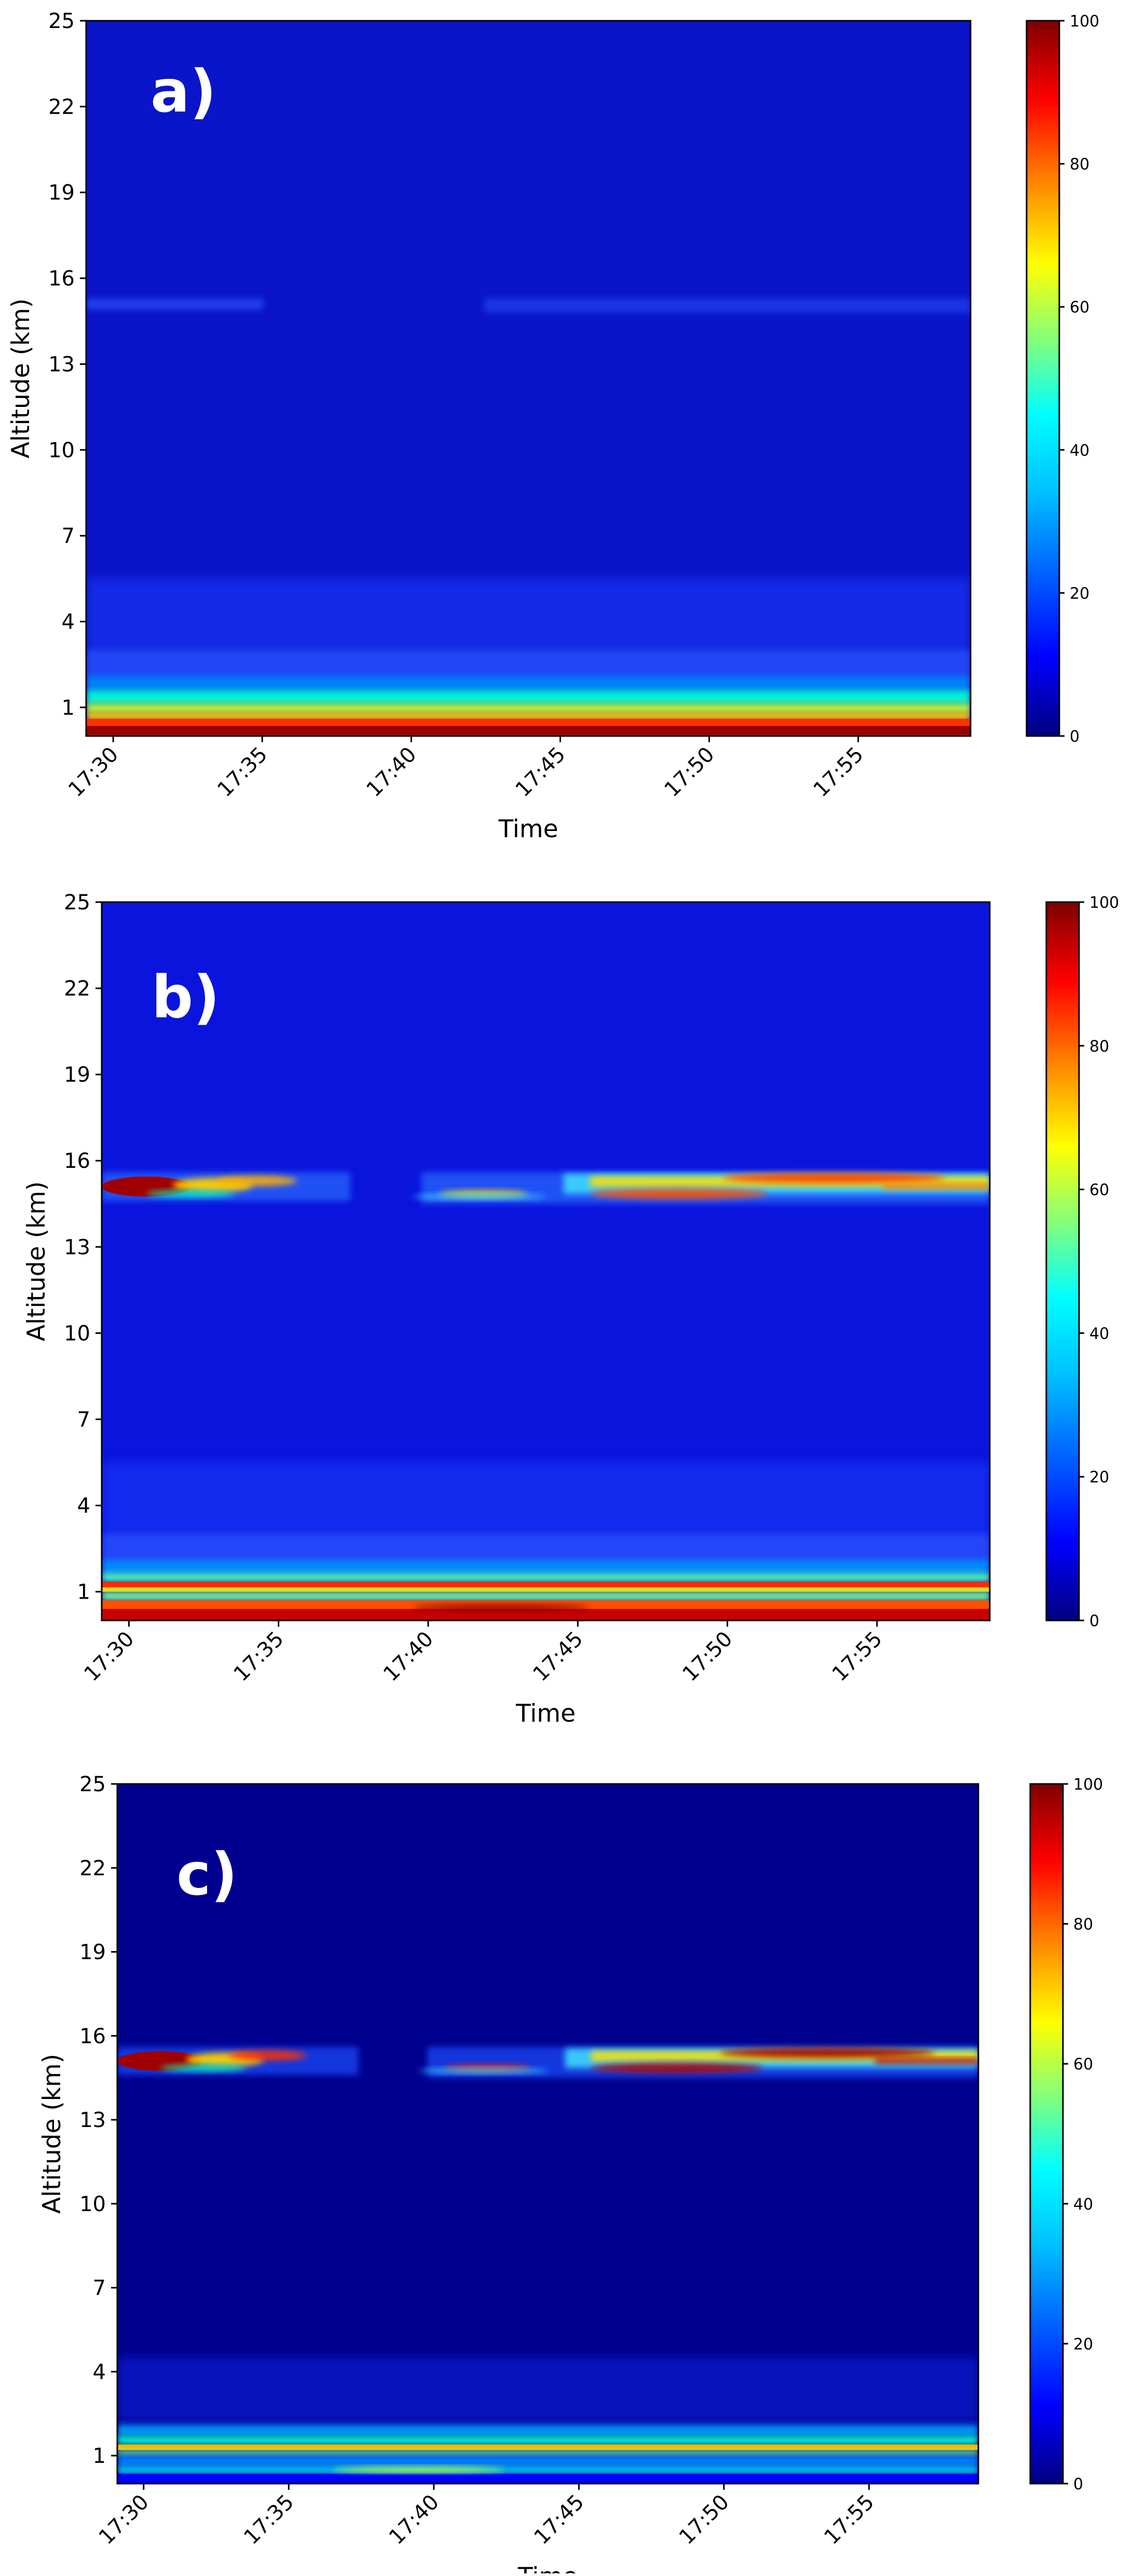 This screenshot has width=1133, height=2576. What do you see at coordinates (207, 1875) in the screenshot?
I see `panel-label: c)` at bounding box center [207, 1875].